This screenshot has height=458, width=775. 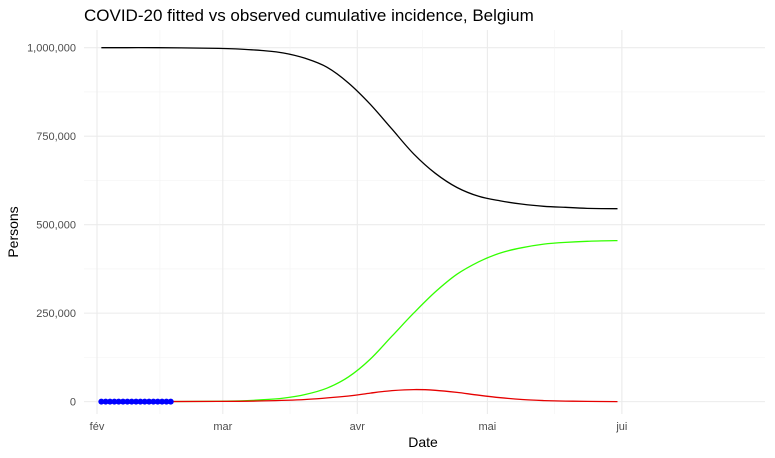 I want to click on y-tick-label: 0, so click(x=73, y=403).